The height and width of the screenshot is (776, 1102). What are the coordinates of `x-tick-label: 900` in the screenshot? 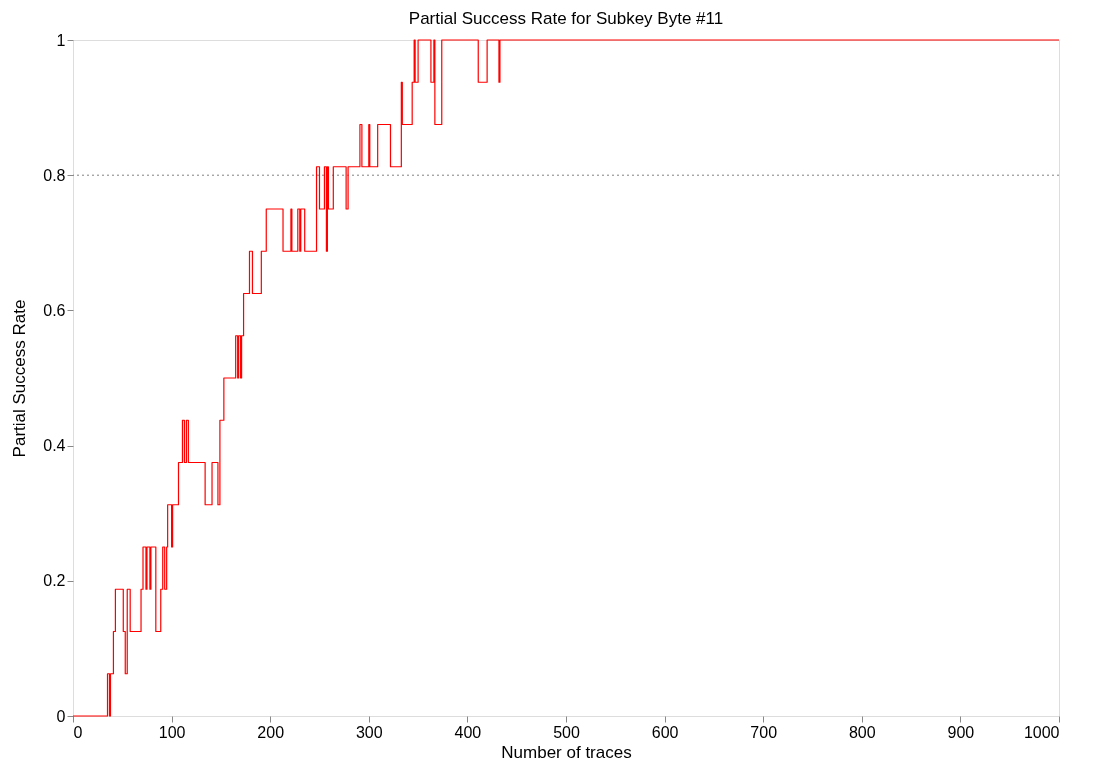 It's located at (961, 732).